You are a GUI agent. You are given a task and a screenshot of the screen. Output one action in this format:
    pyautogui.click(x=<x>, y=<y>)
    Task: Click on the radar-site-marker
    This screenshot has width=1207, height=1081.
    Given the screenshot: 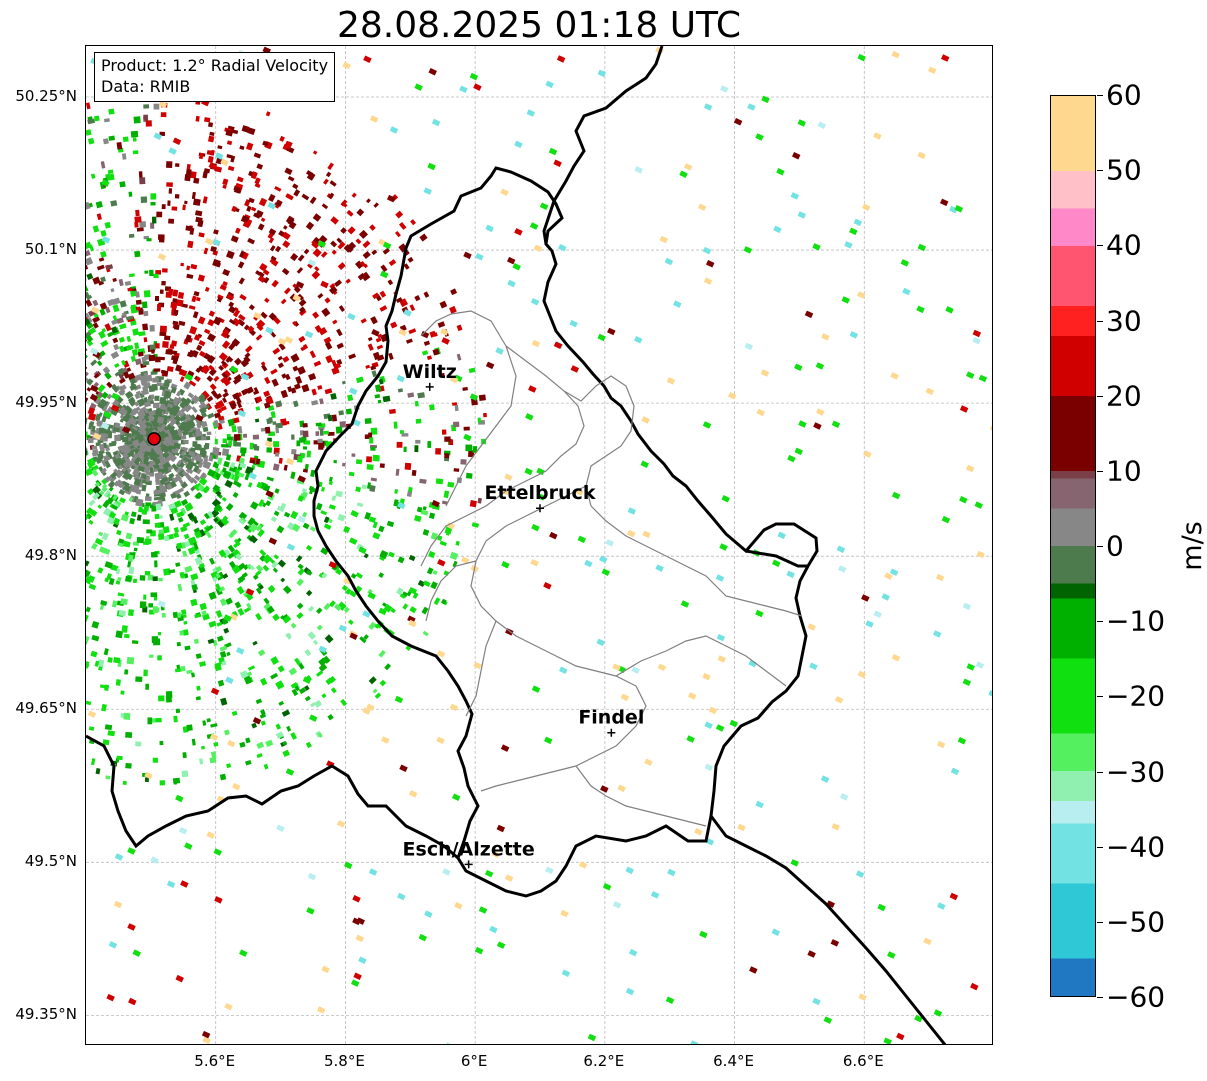 What is the action you would take?
    pyautogui.click(x=154, y=439)
    